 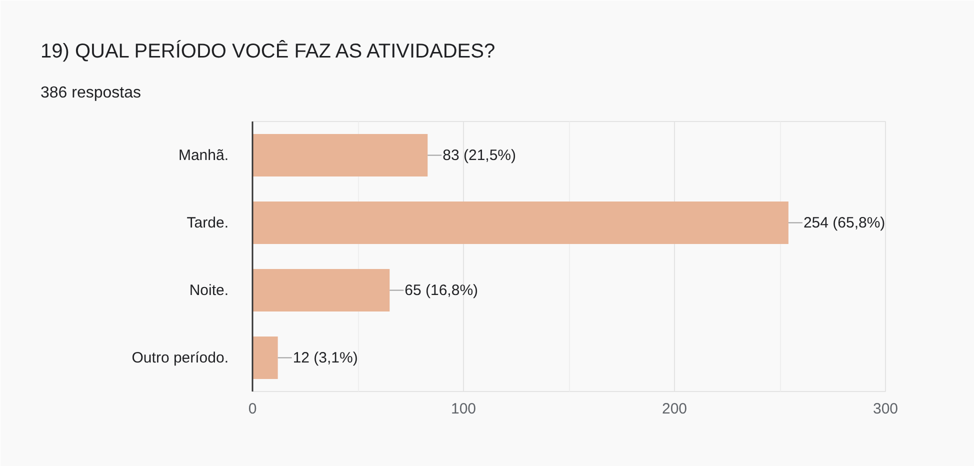 I want to click on y-tick-label: Manhã., so click(x=203, y=155).